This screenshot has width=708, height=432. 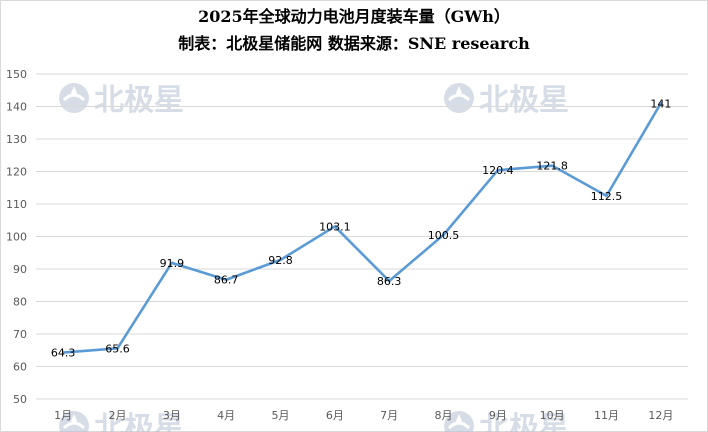 What do you see at coordinates (354, 43) in the screenshot?
I see `chart-subtitle: 制表：北极星储能网 数据来源：SNE research` at bounding box center [354, 43].